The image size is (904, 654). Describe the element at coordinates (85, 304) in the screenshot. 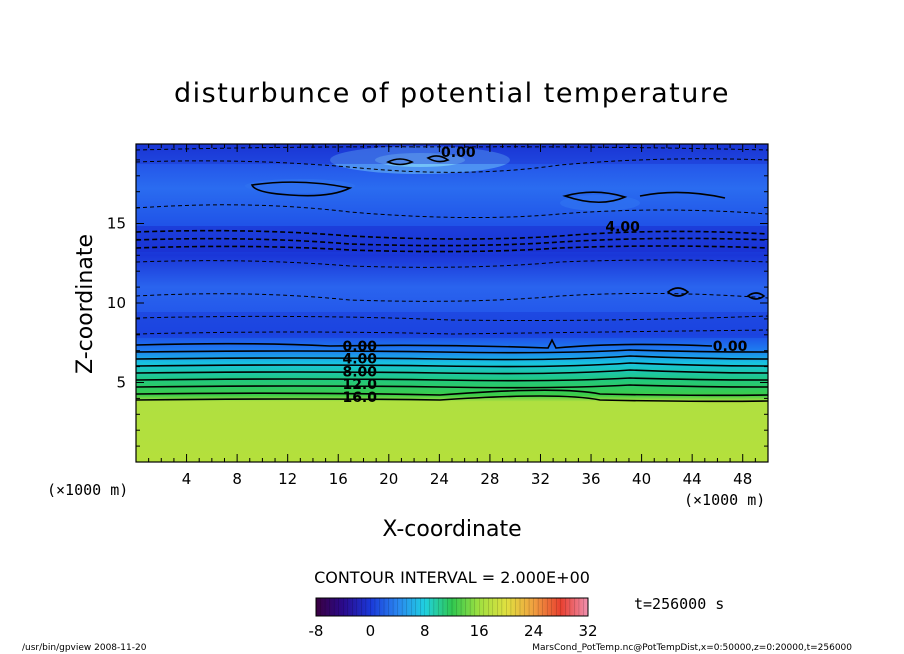

I see `y-axis-label: Z-coordinate` at that location.